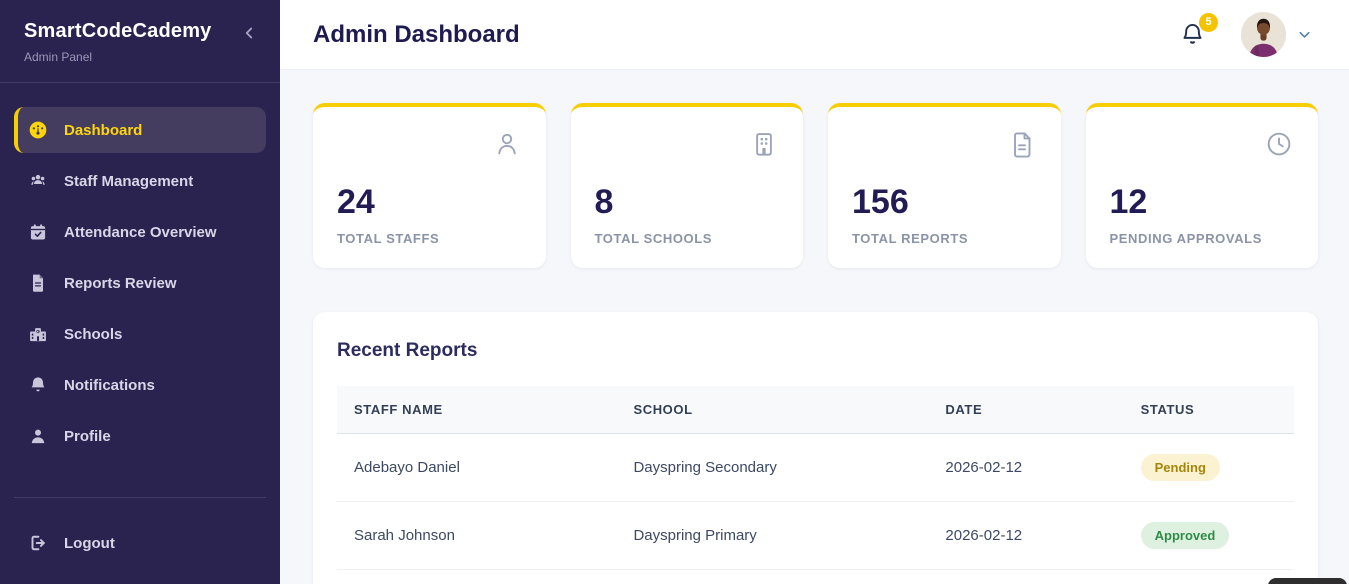  What do you see at coordinates (880, 202) in the screenshot?
I see `stat-value: 156` at bounding box center [880, 202].